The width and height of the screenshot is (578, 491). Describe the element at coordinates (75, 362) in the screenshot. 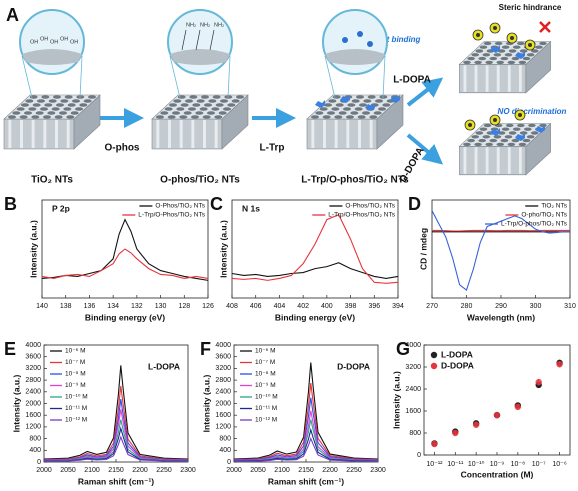

I see `legend-label: 10⁻⁷ M` at that location.